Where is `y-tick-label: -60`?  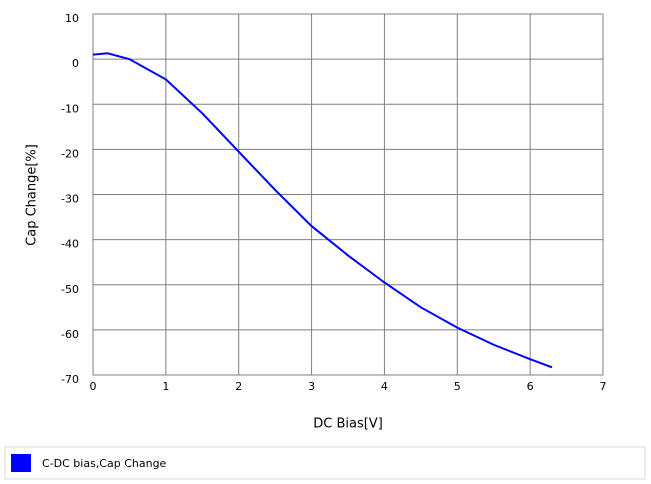
y-tick-label: -60 is located at coordinates (70, 334).